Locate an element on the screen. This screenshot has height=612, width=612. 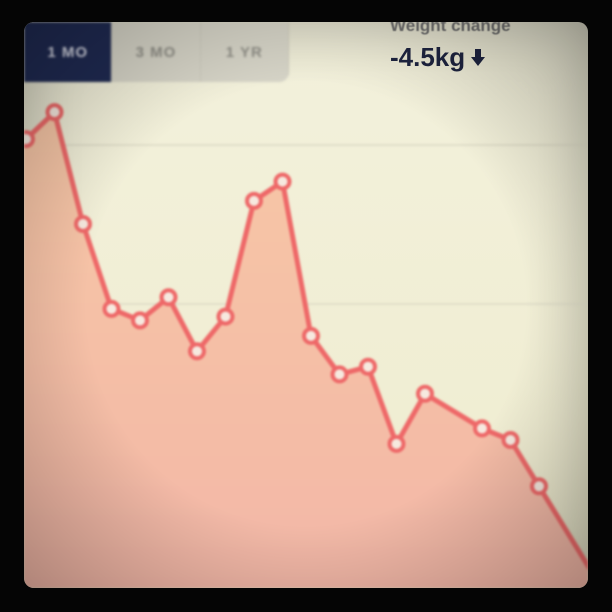
weight-change-label: Weight change is located at coordinates (450, 28).